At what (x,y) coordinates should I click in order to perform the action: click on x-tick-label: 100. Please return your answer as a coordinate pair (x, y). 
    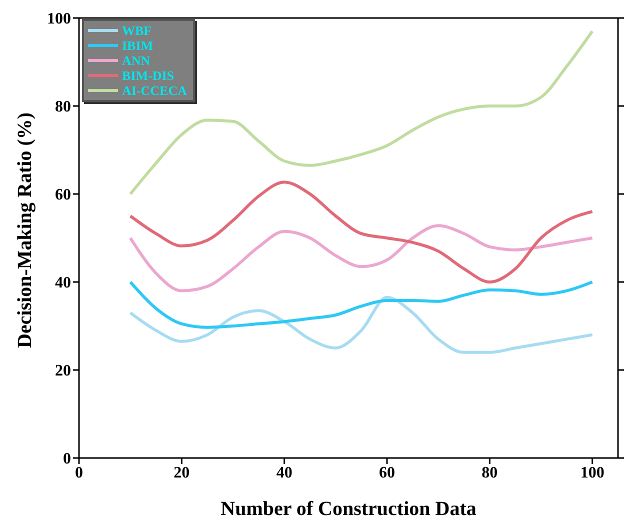
    Looking at the image, I should click on (592, 473).